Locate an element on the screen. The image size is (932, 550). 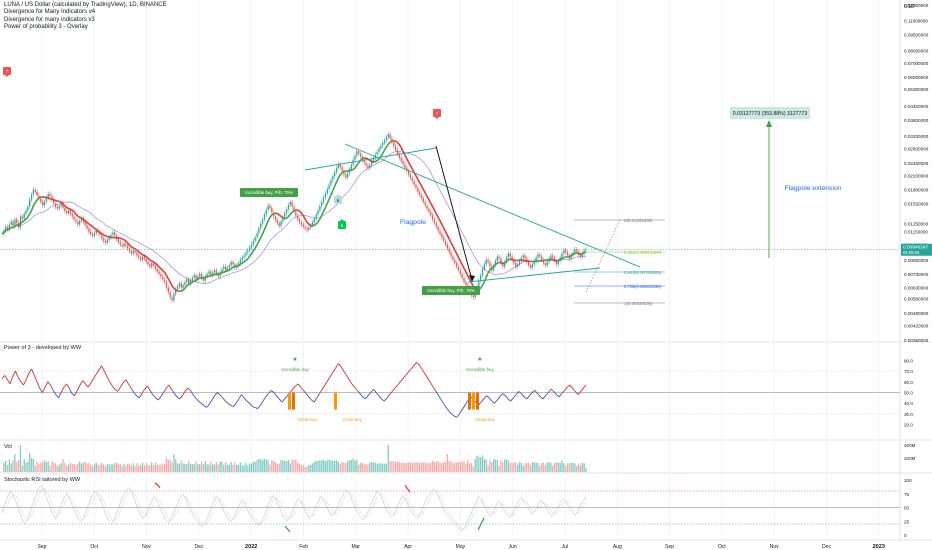
price-tick-label: 0.08000000 is located at coordinates (916, 50).